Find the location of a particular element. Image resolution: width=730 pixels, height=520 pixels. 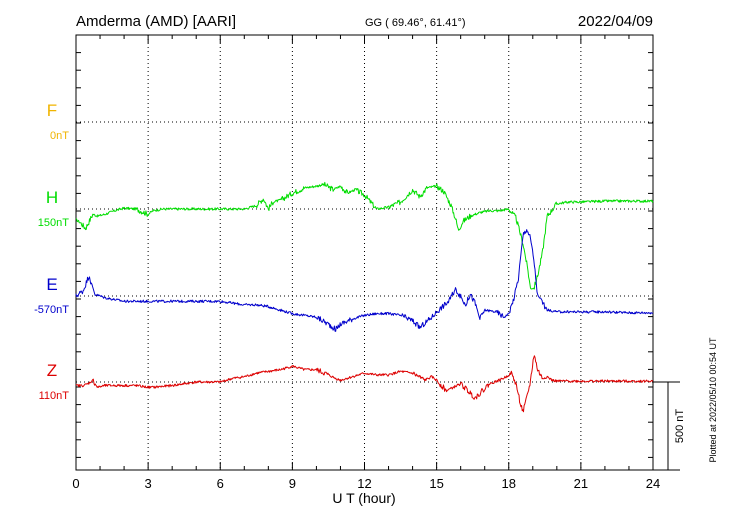

x-tick-label: 0 is located at coordinates (75, 483).